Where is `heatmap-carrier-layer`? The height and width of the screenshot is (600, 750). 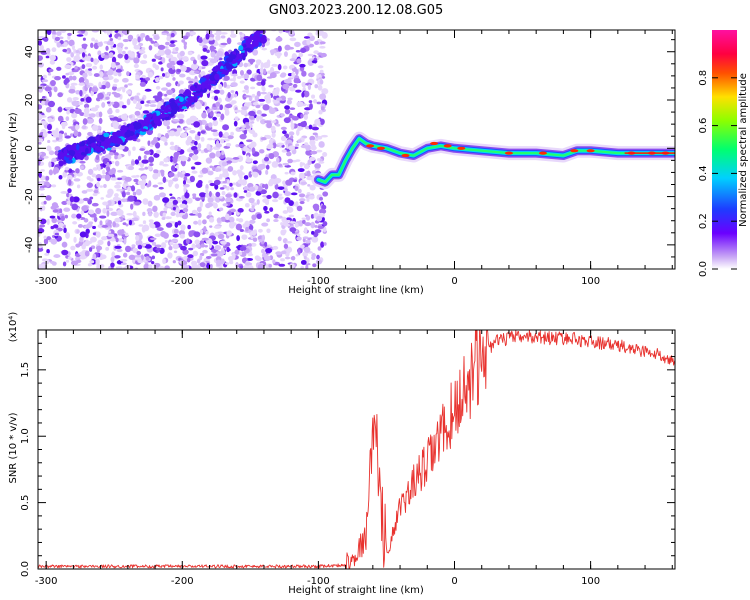
heatmap-carrier-layer is located at coordinates (493, 160).